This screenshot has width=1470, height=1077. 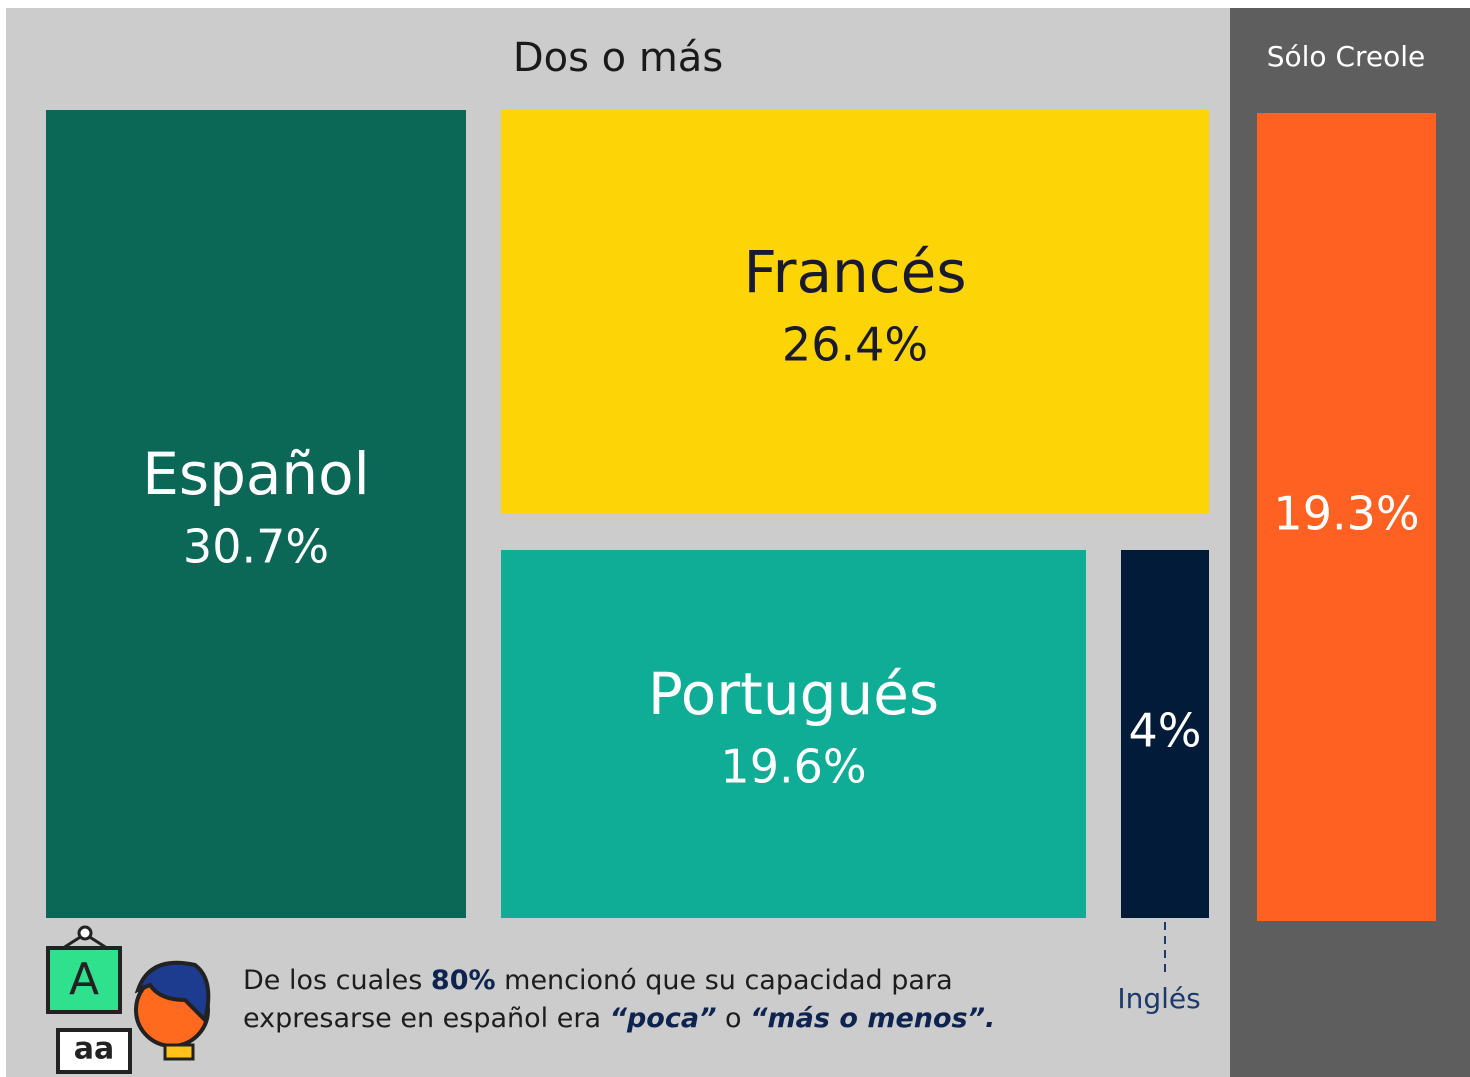 What do you see at coordinates (1165, 731) in the screenshot?
I see `tile-value: 4%` at bounding box center [1165, 731].